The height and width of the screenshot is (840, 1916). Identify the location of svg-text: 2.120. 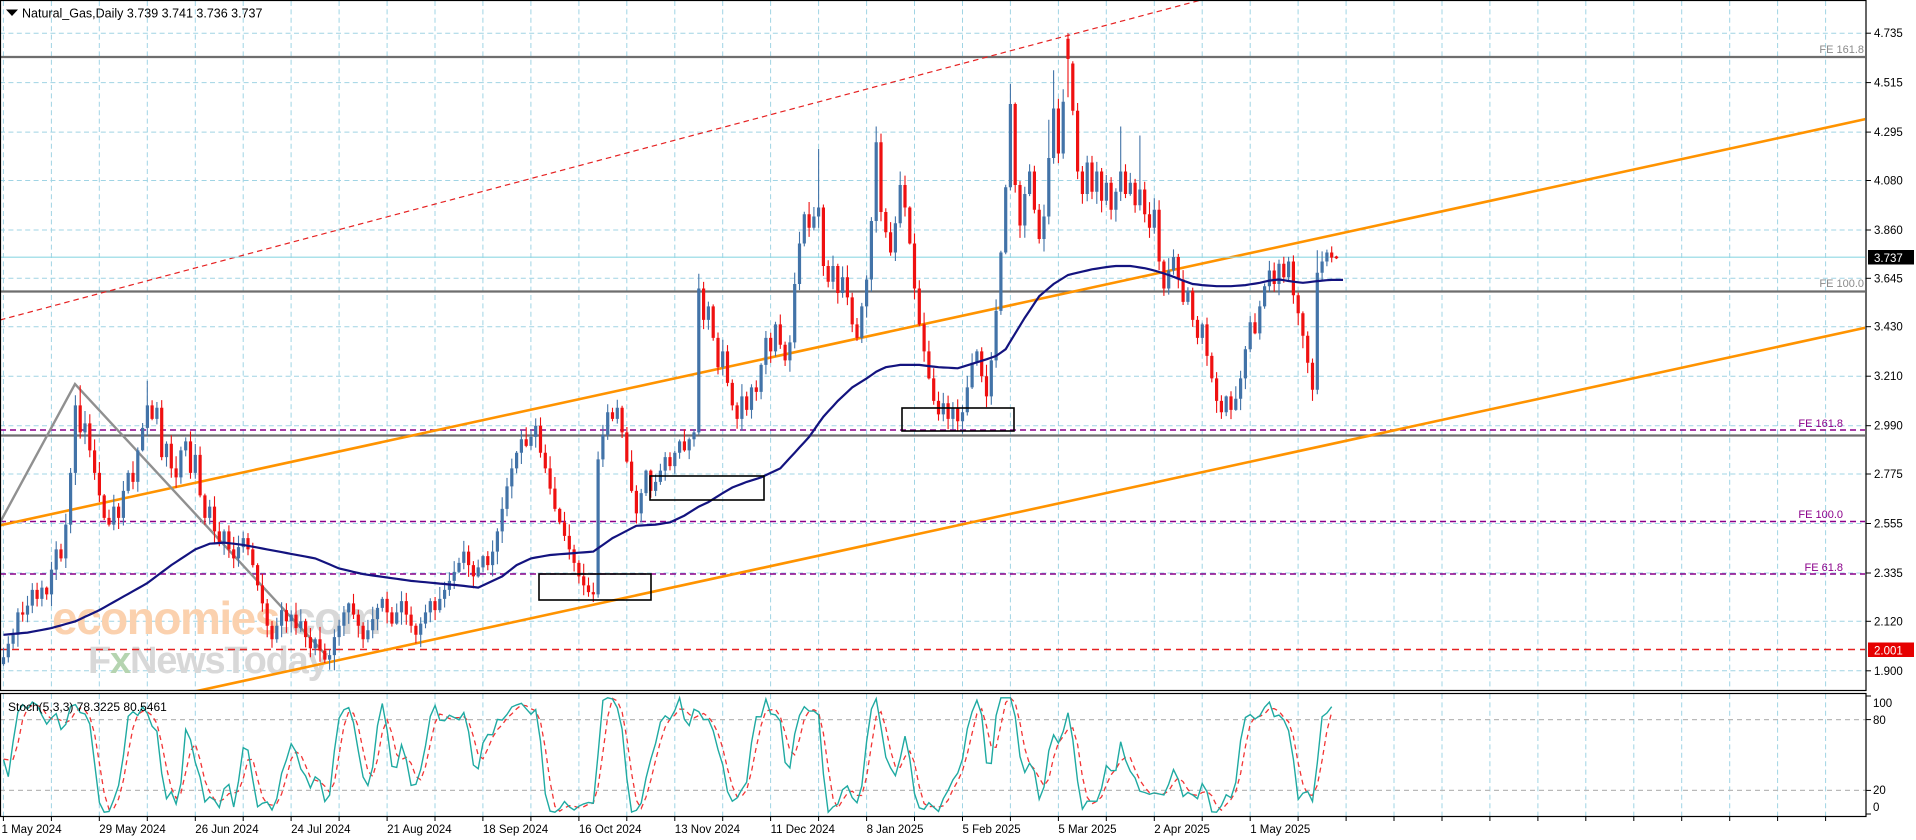
(1888, 622).